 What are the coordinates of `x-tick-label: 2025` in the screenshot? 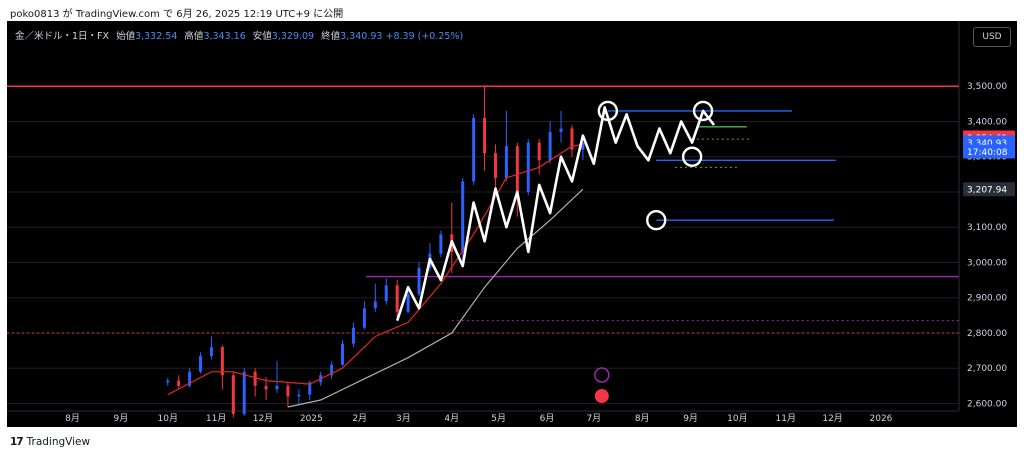 It's located at (311, 419).